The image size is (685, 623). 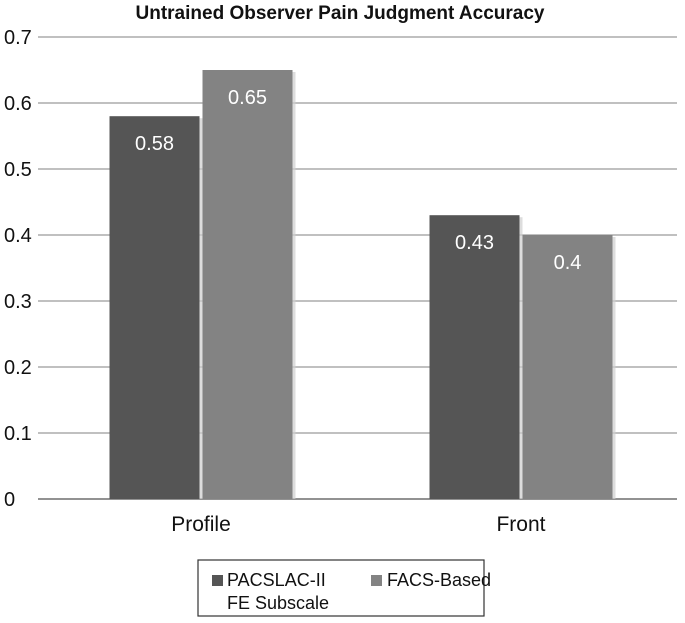 I want to click on legend-label: PACSLAC-II, so click(x=276, y=580).